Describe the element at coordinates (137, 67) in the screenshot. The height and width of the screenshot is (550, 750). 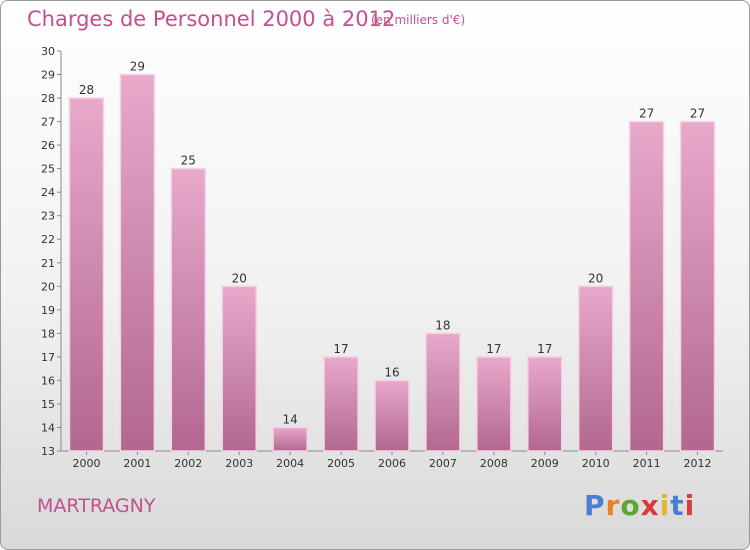
I see `data-label-2001: 29` at that location.